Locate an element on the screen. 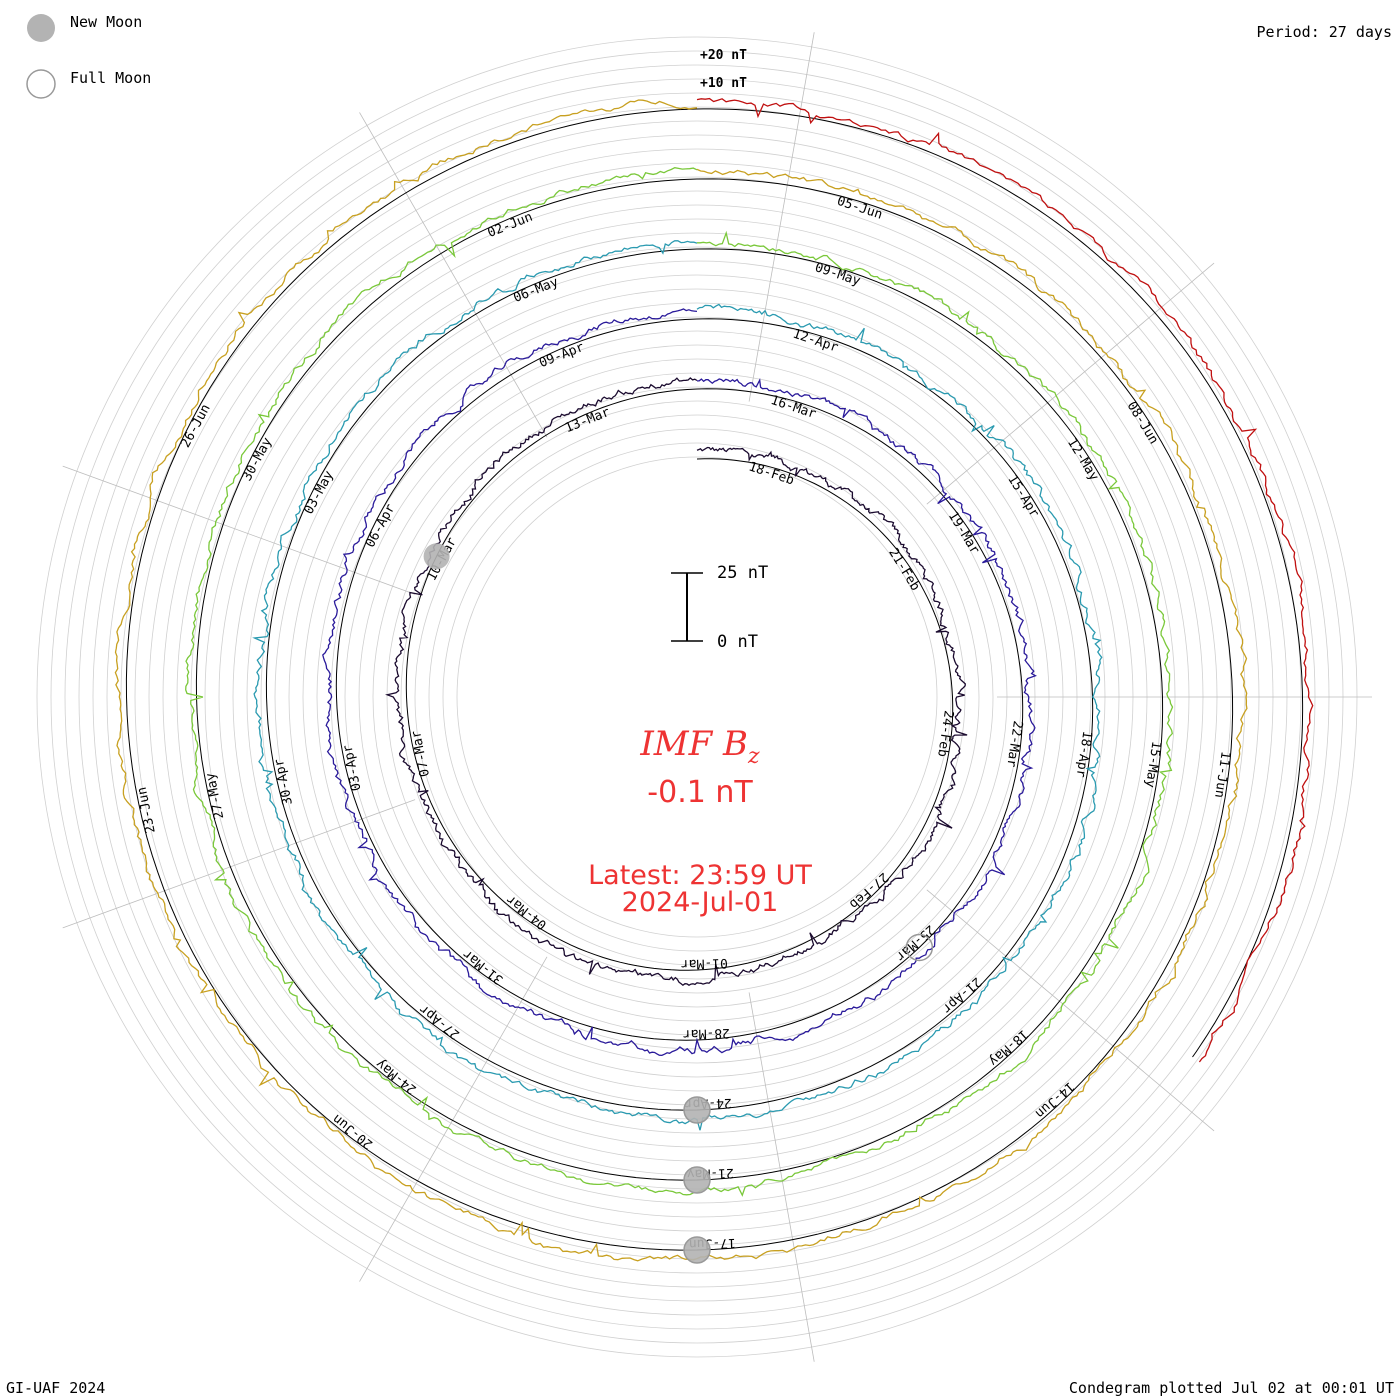  latest-time: Latest: 23:59 UT is located at coordinates (700, 875).